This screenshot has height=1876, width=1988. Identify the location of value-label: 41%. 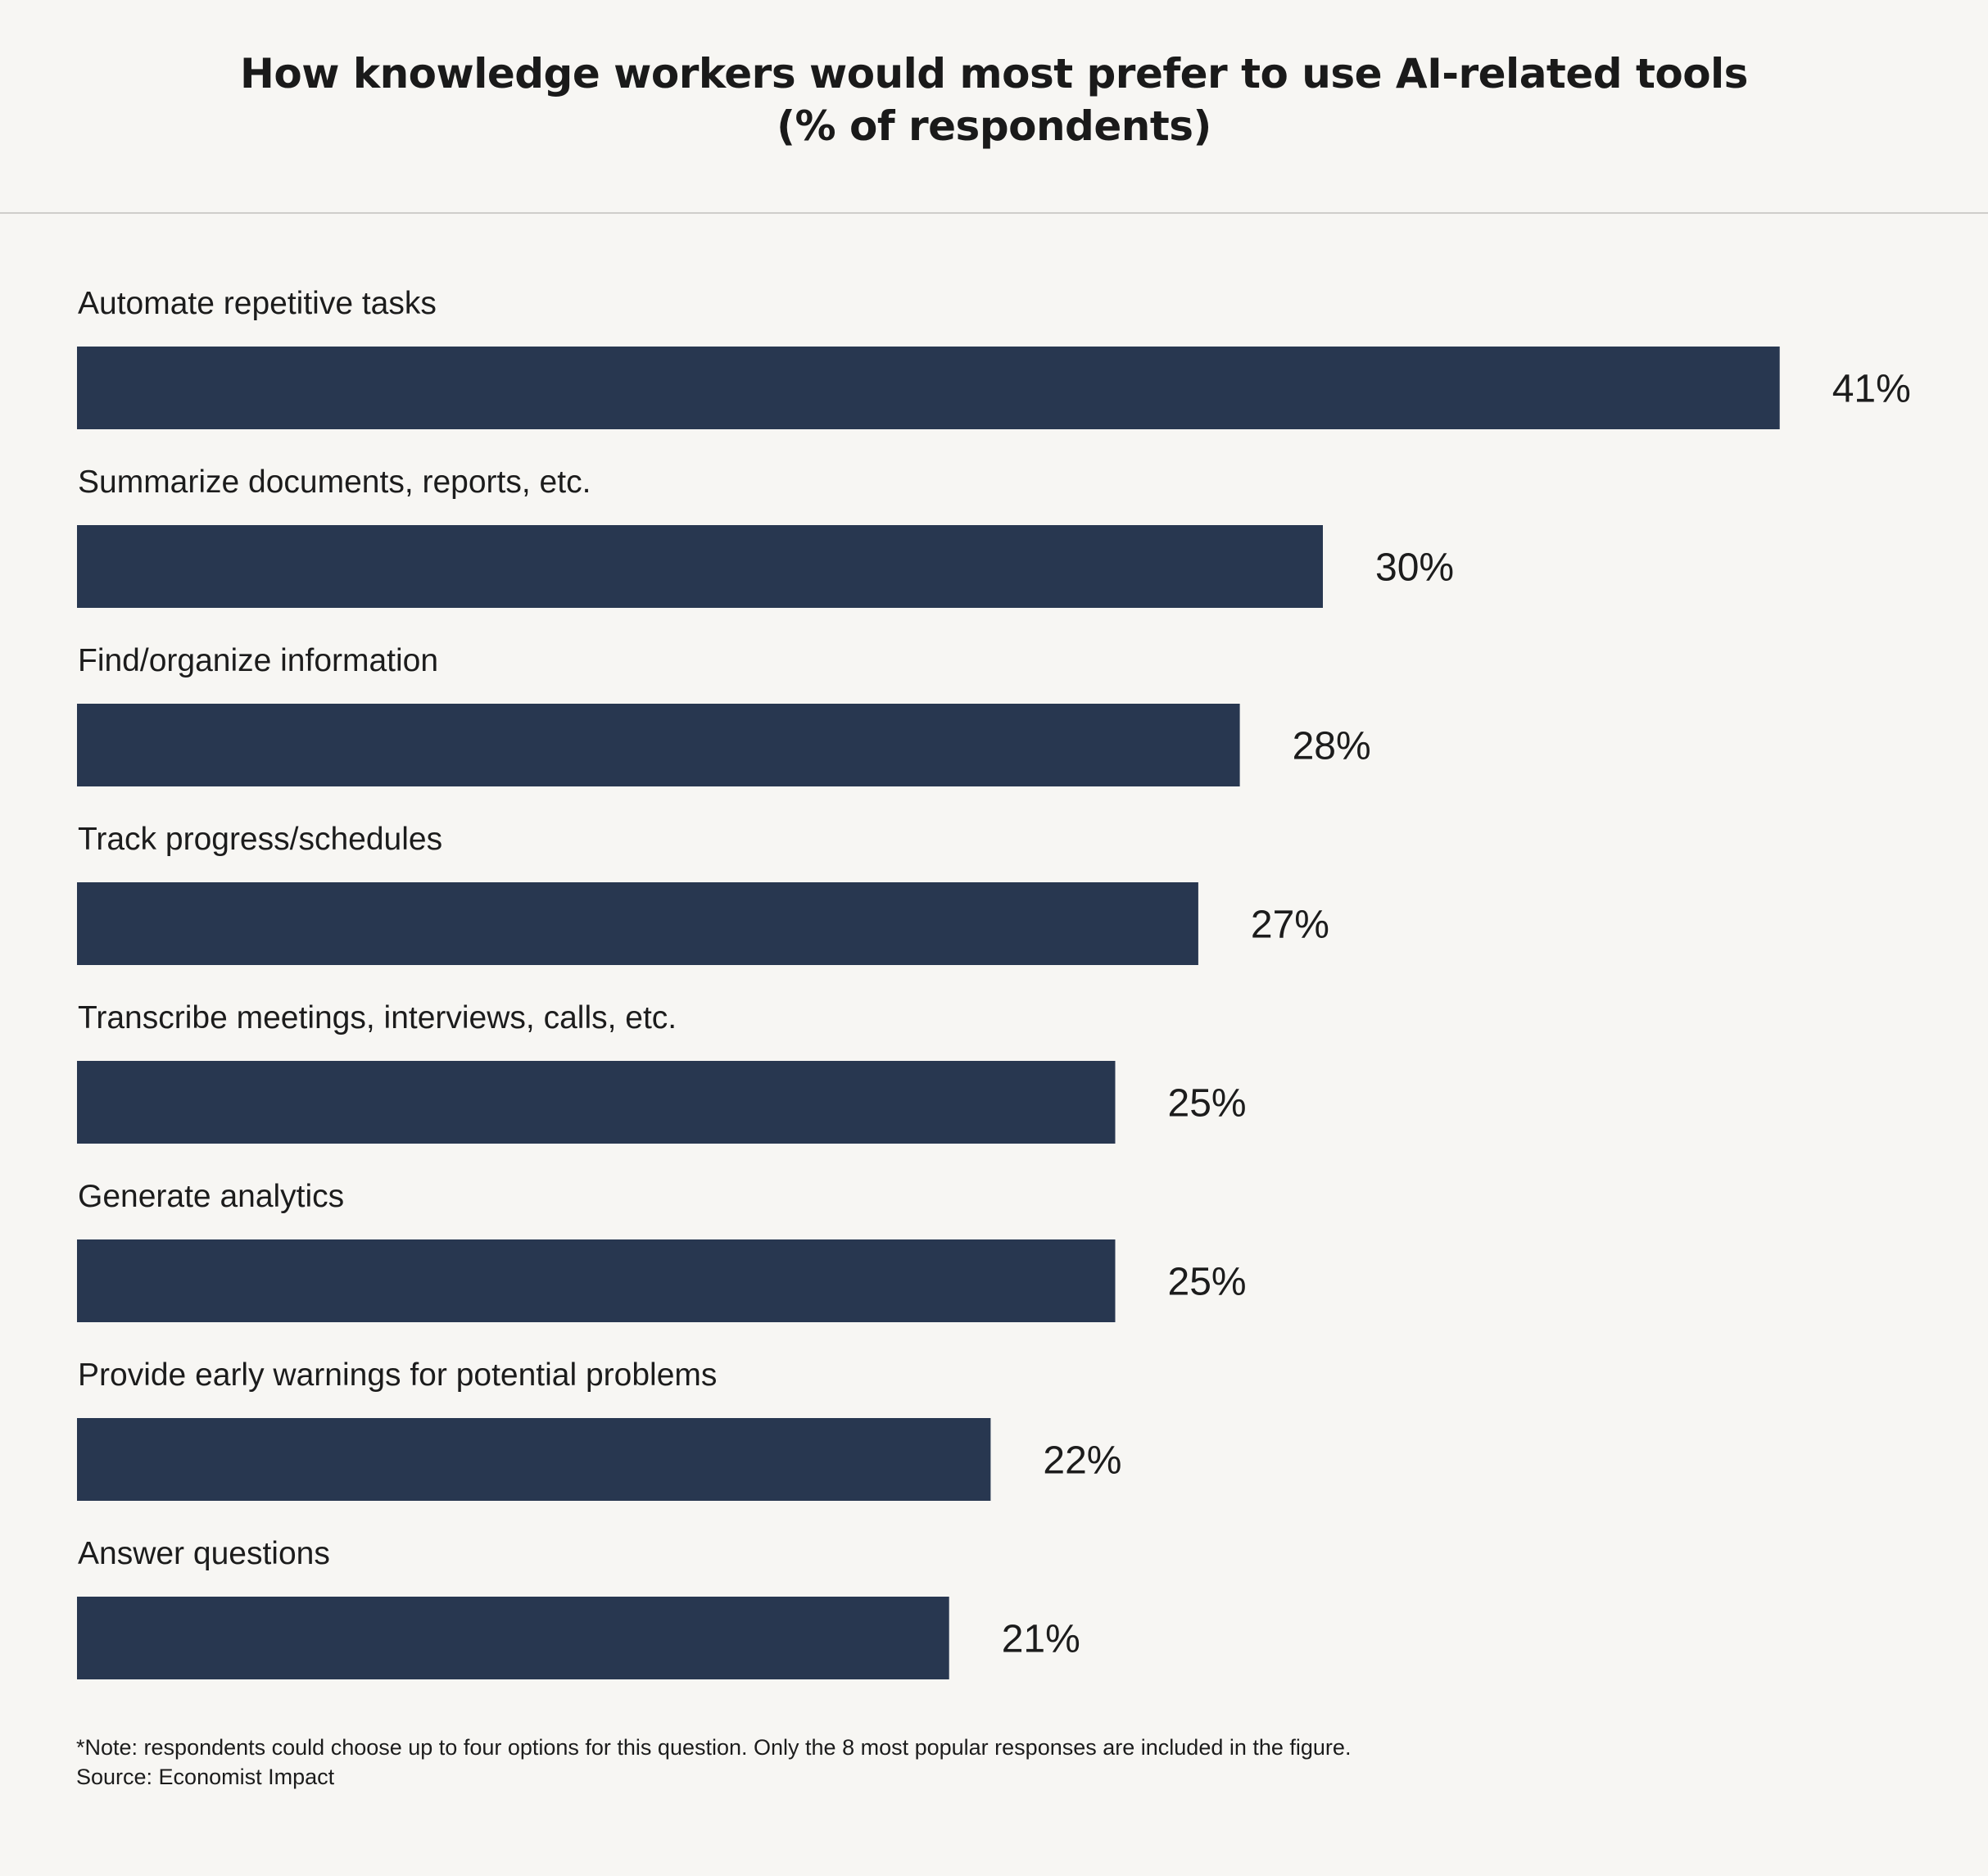
(1871, 389).